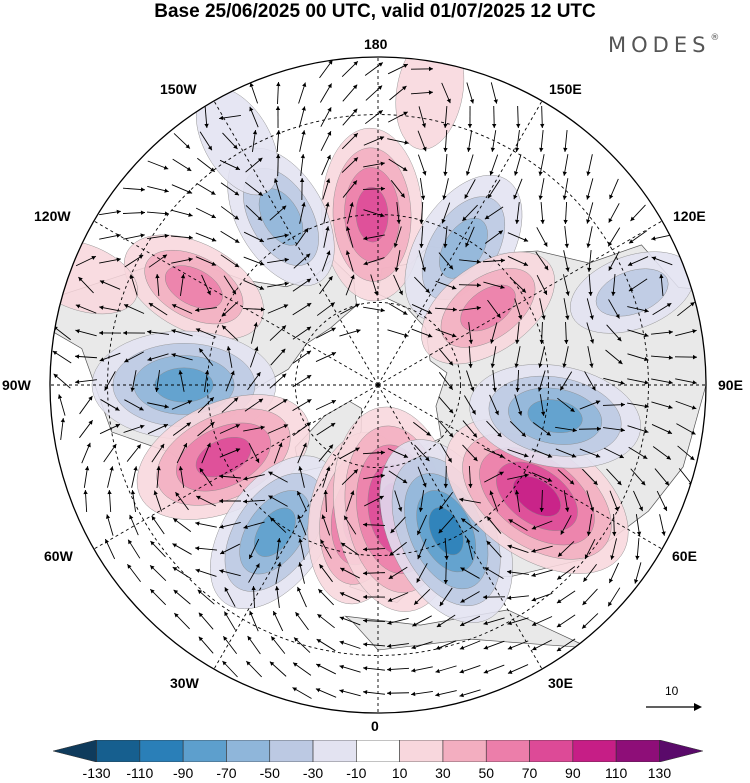  Describe the element at coordinates (178, 89) in the screenshot. I see `lon-label-150w: 150W` at that location.